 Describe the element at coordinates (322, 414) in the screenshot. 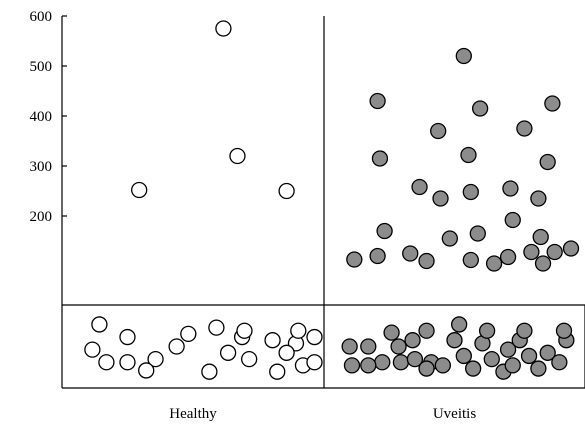

I see `x-labels: Healthy Uveitis` at that location.